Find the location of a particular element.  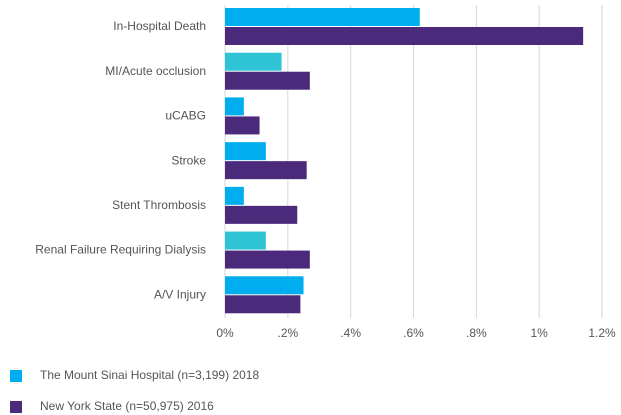

legend-label: New York State (n=50,975) 2016 is located at coordinates (127, 406).